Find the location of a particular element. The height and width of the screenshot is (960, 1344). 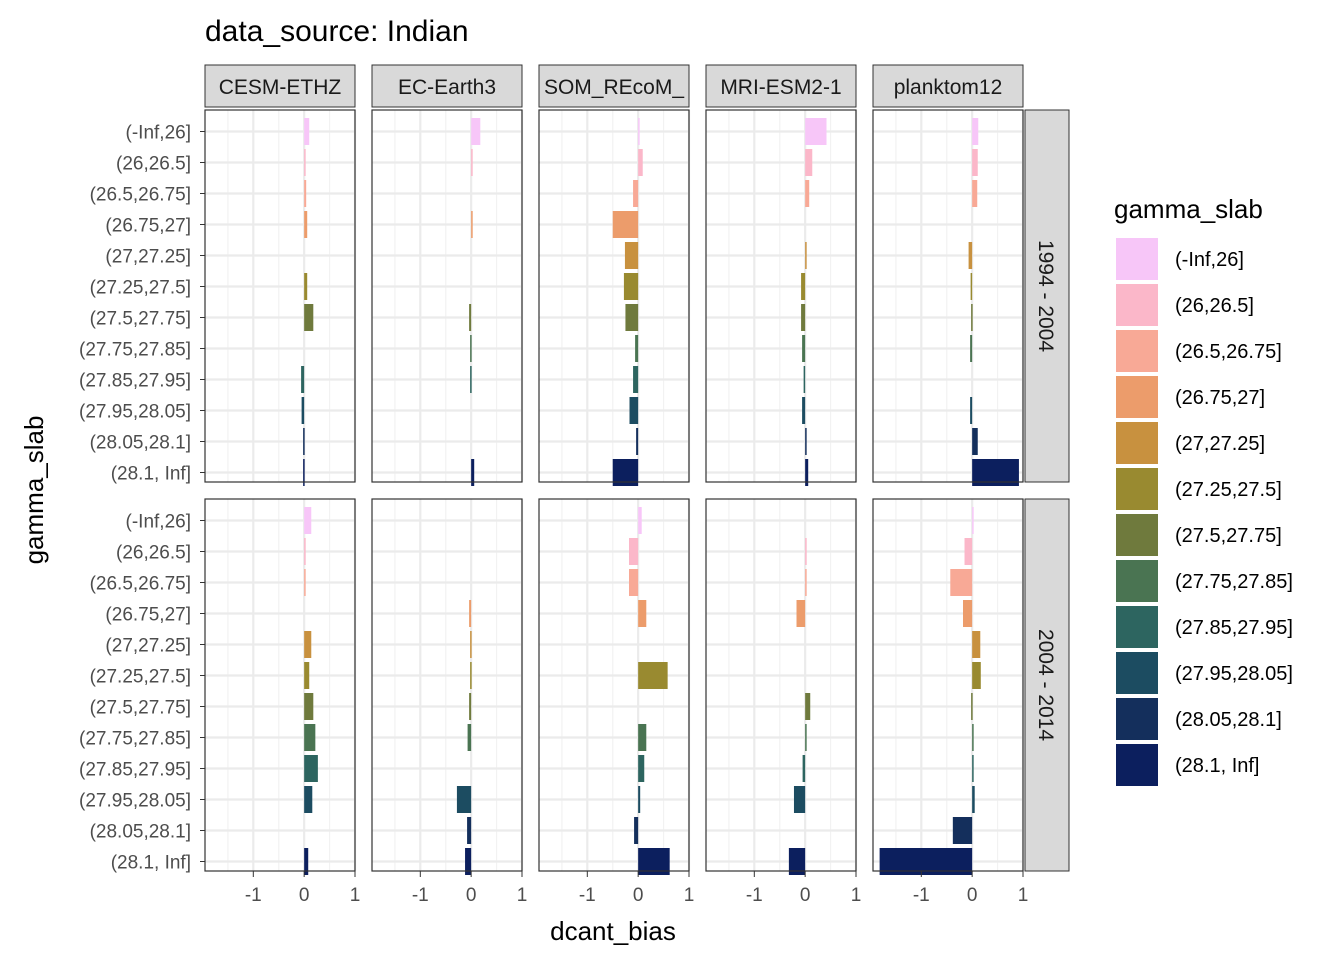

x-tick-label: -1 is located at coordinates (754, 895).